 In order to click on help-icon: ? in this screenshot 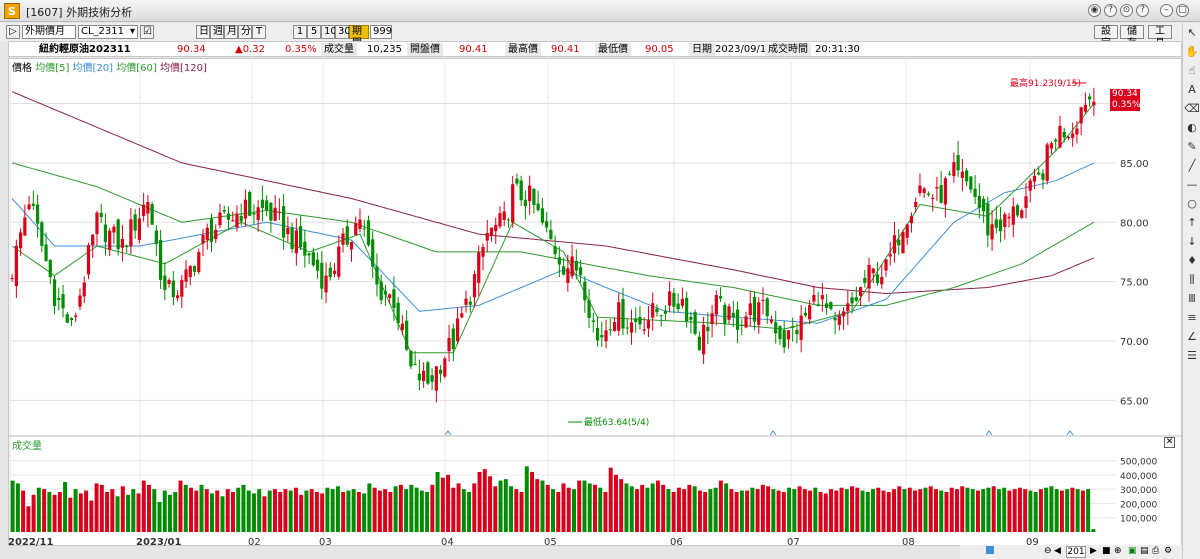, I will do `click(1110, 10)`.